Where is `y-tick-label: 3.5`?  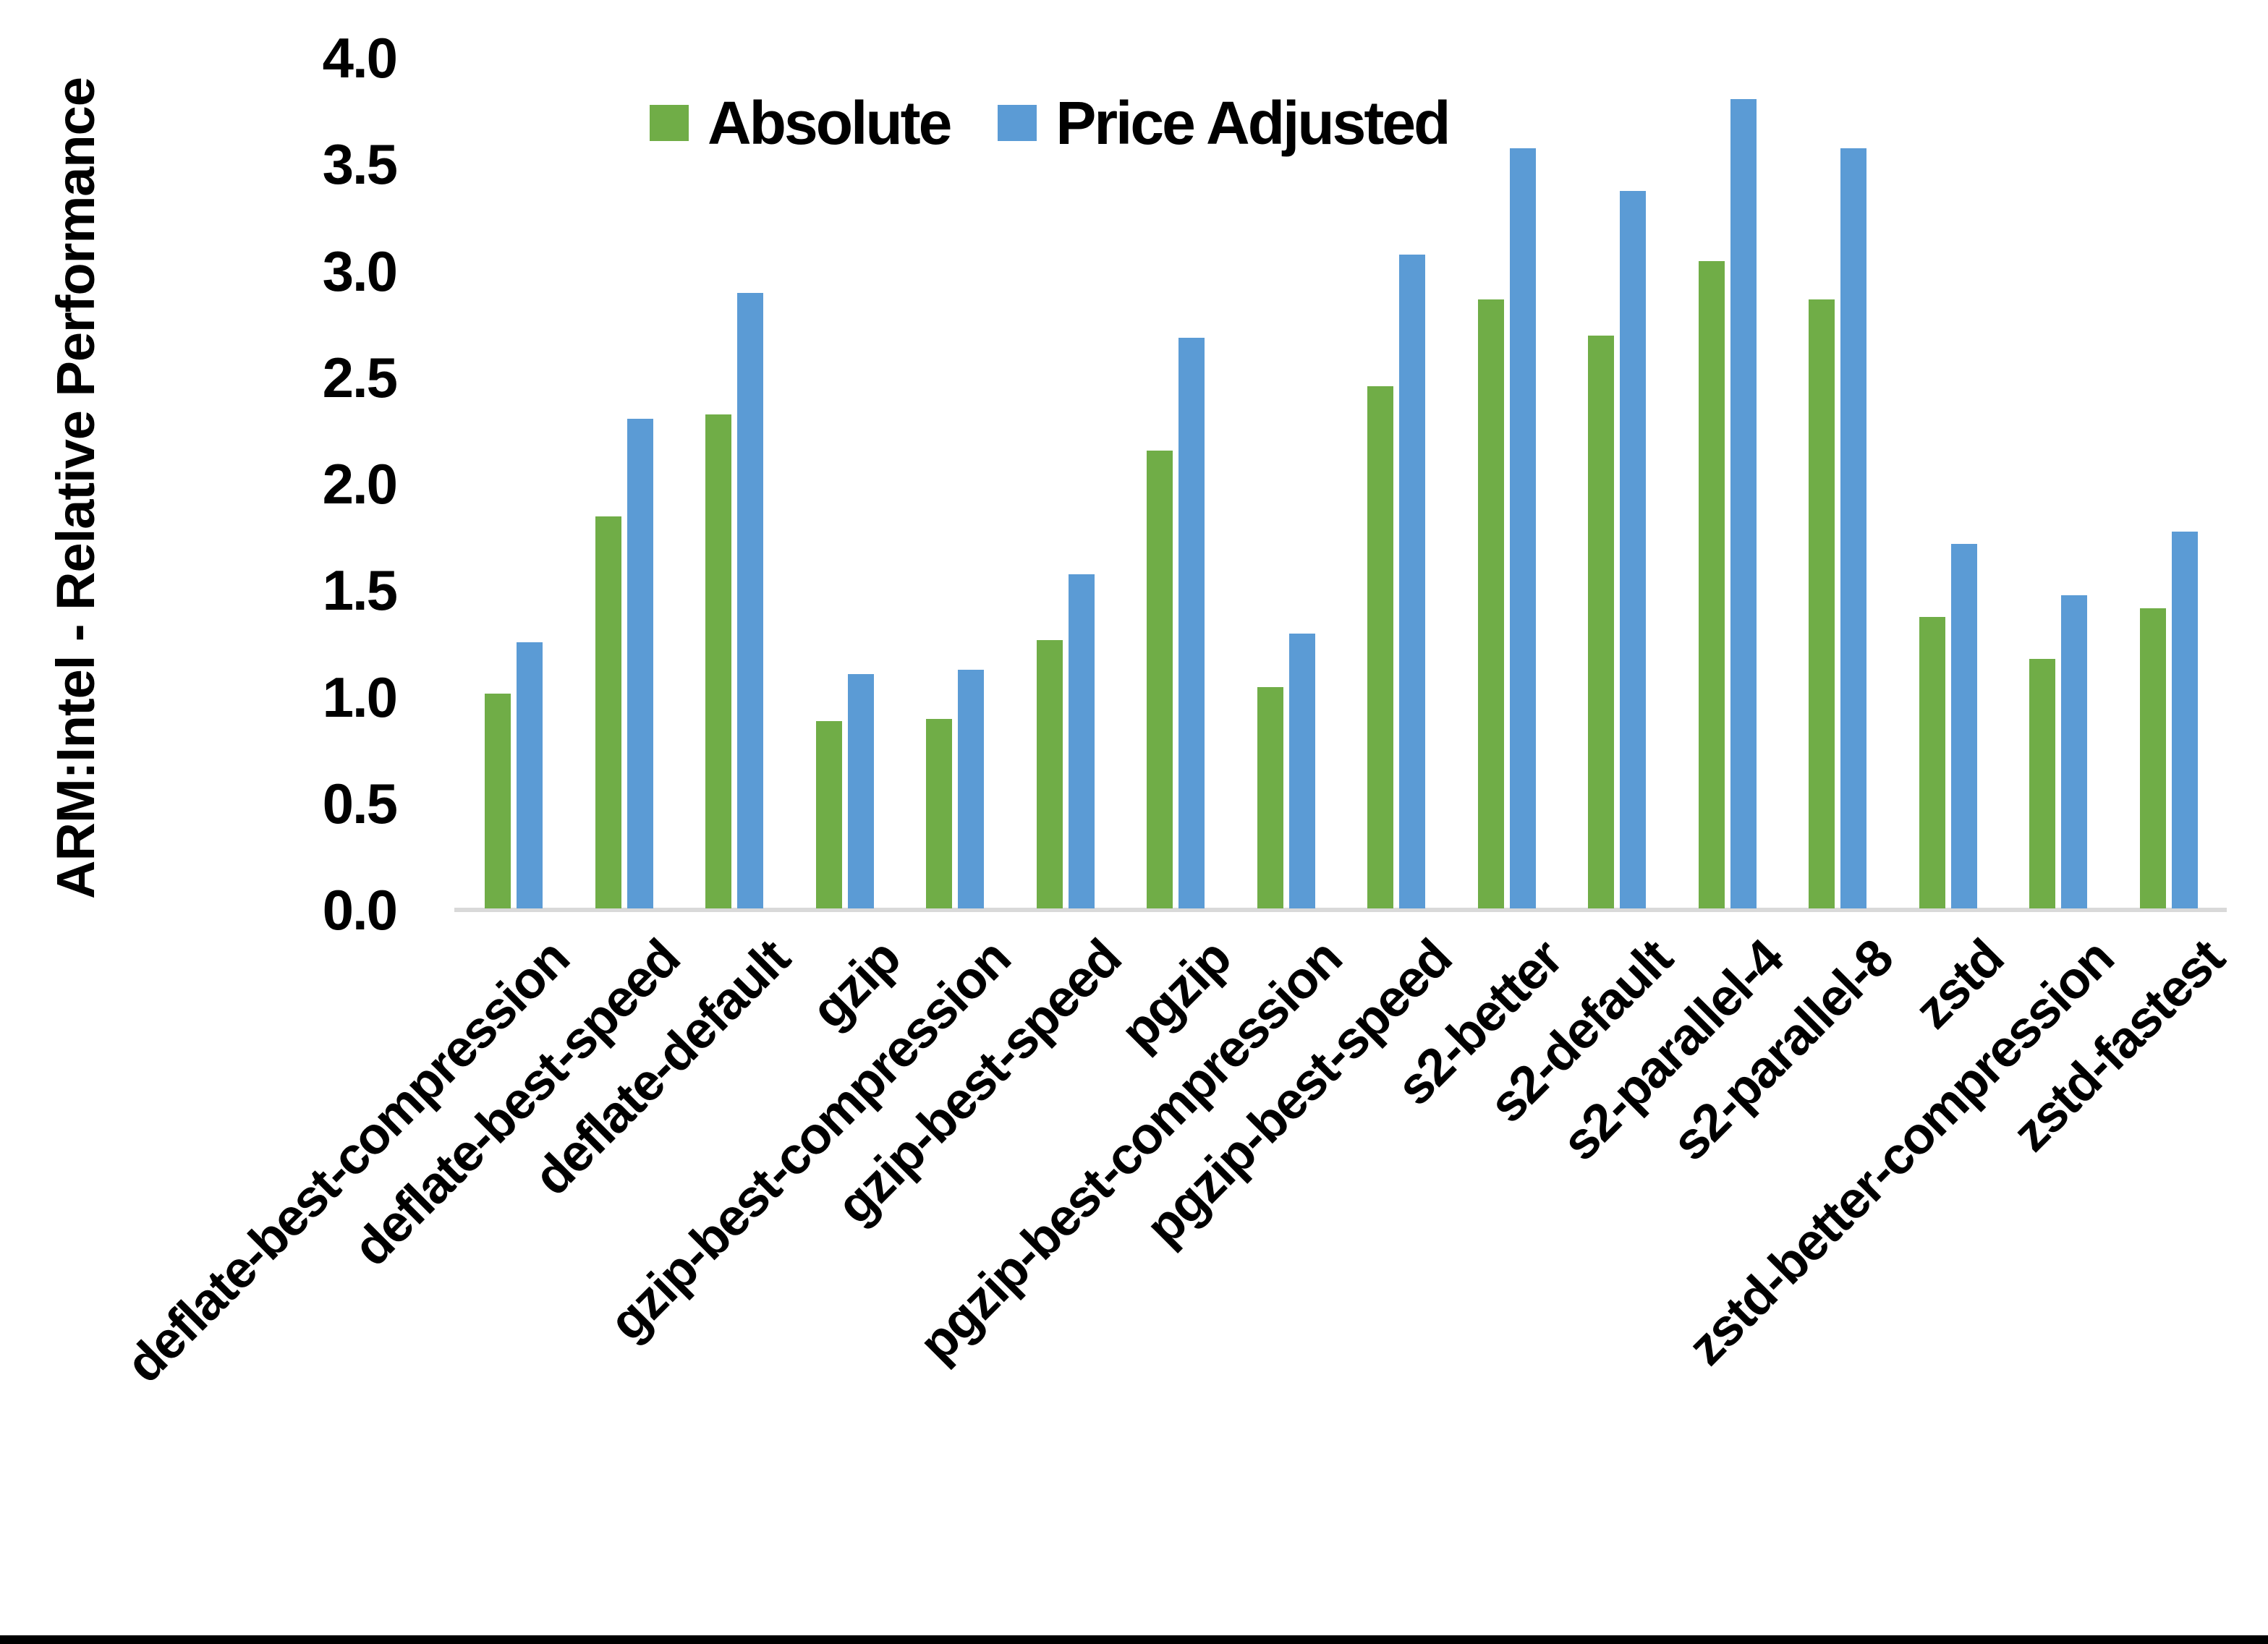
y-tick-label: 3.5 is located at coordinates (360, 164).